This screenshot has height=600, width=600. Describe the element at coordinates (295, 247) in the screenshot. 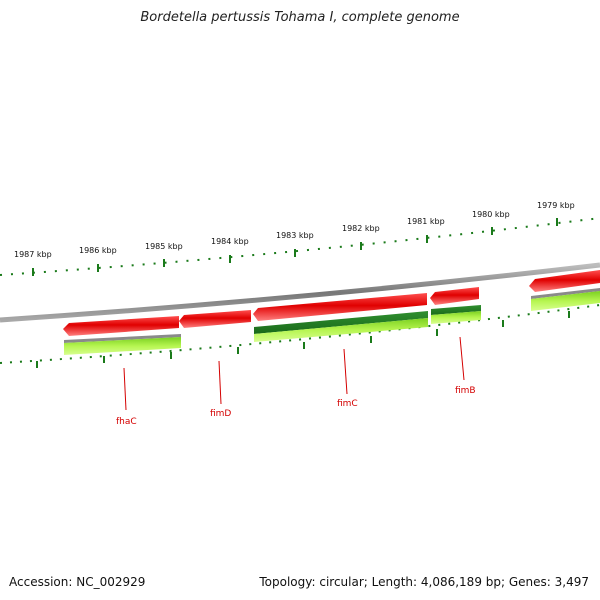

I see `upper-major-ticks` at that location.